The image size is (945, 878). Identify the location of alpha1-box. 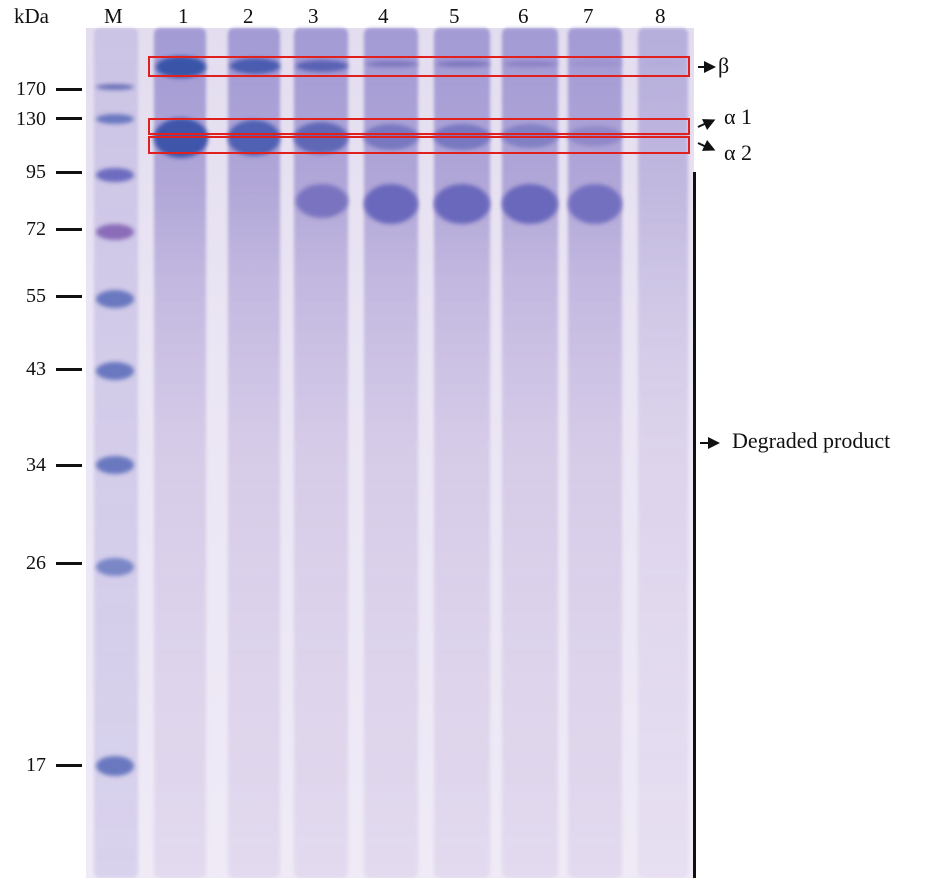
(419, 126).